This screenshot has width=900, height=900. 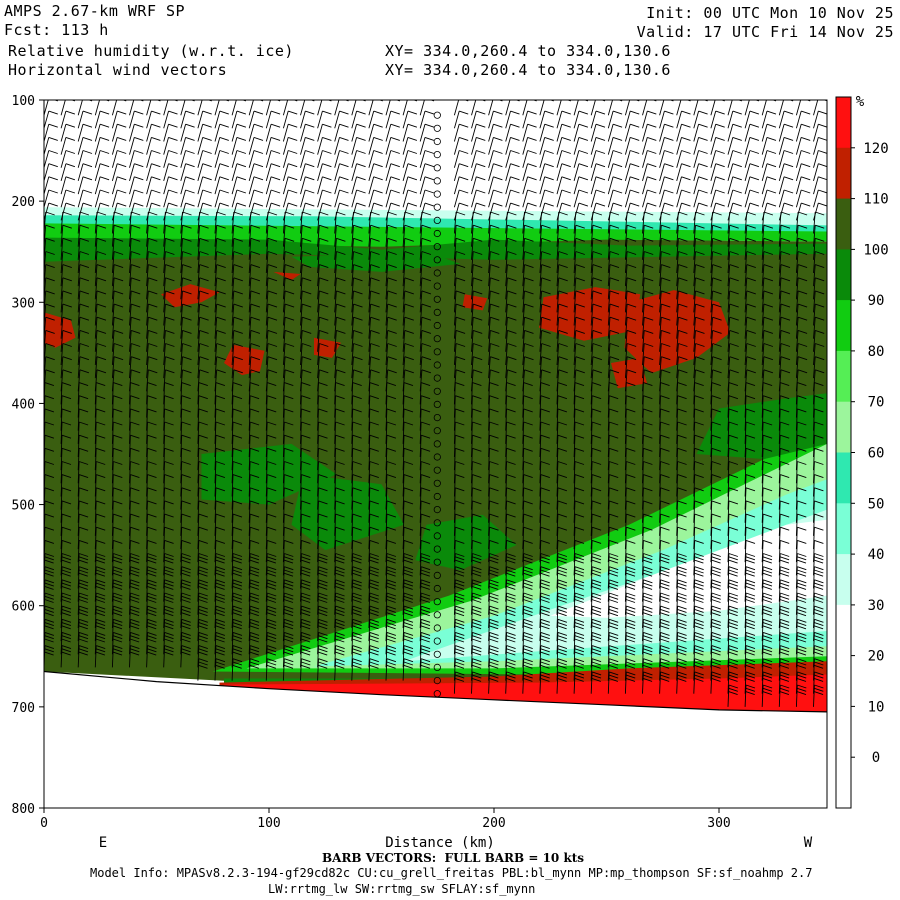 What do you see at coordinates (23, 809) in the screenshot?
I see `y-tick-label: 800` at bounding box center [23, 809].